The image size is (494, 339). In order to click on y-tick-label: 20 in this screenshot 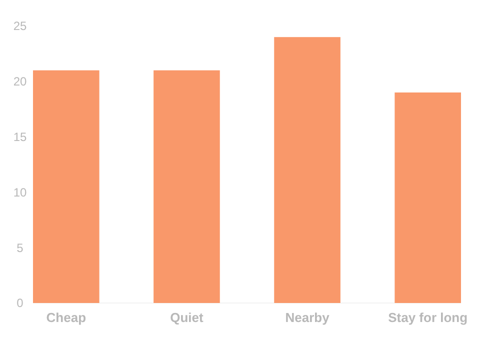, I will do `click(20, 81)`.